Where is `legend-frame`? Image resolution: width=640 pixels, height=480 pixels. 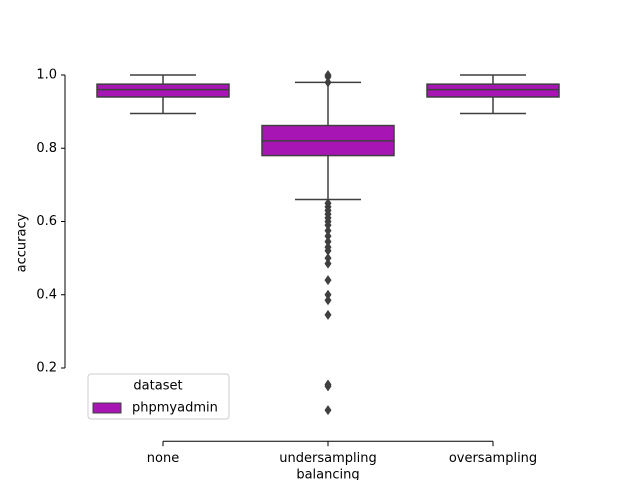
legend-frame is located at coordinates (158, 396).